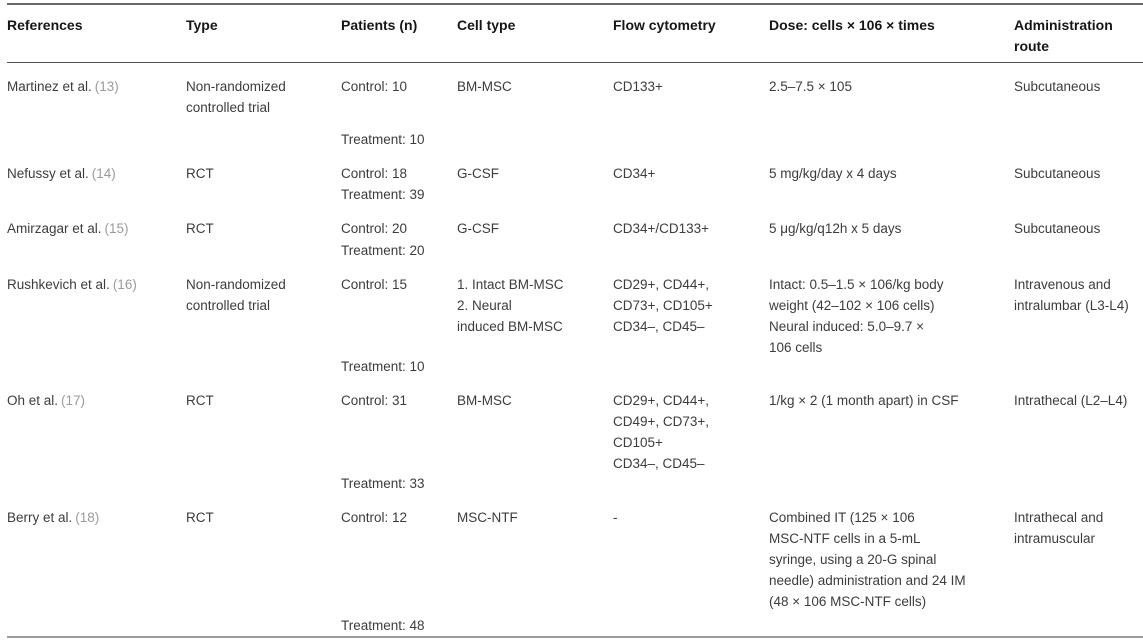 The height and width of the screenshot is (640, 1143). I want to click on dose-cell: 2.5–7.5 × 105, so click(810, 86).